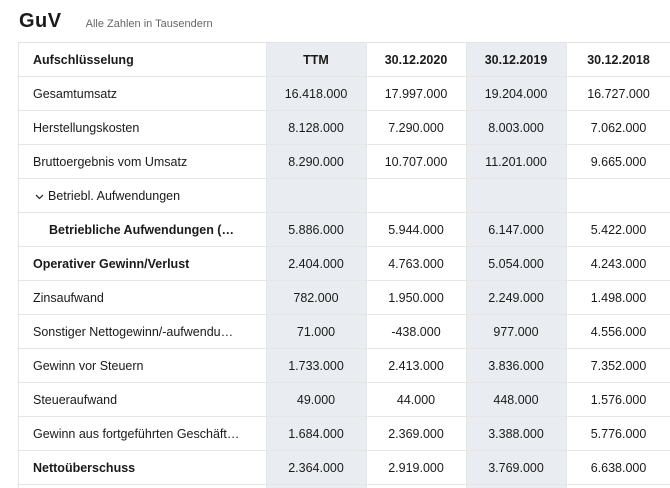 This screenshot has width=670, height=488. I want to click on cell-value: 1.950.000, so click(416, 298).